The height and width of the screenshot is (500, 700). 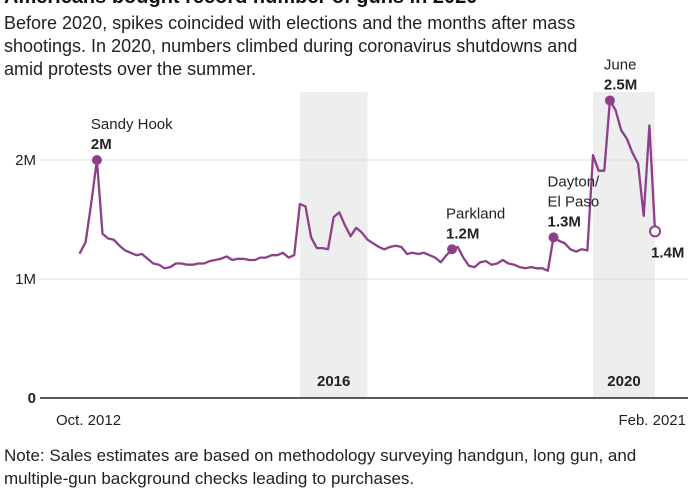 What do you see at coordinates (652, 420) in the screenshot?
I see `x-tick-label: Feb. 2021` at bounding box center [652, 420].